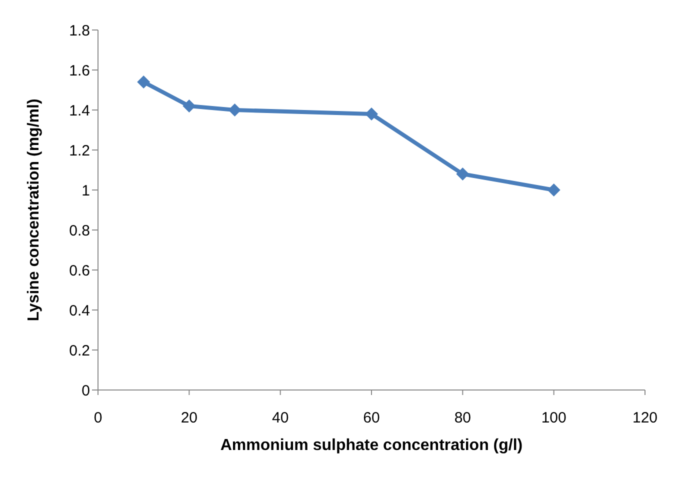  Describe the element at coordinates (34, 210) in the screenshot. I see `y-axis-title: Lysine concentration (mg/ml)` at that location.